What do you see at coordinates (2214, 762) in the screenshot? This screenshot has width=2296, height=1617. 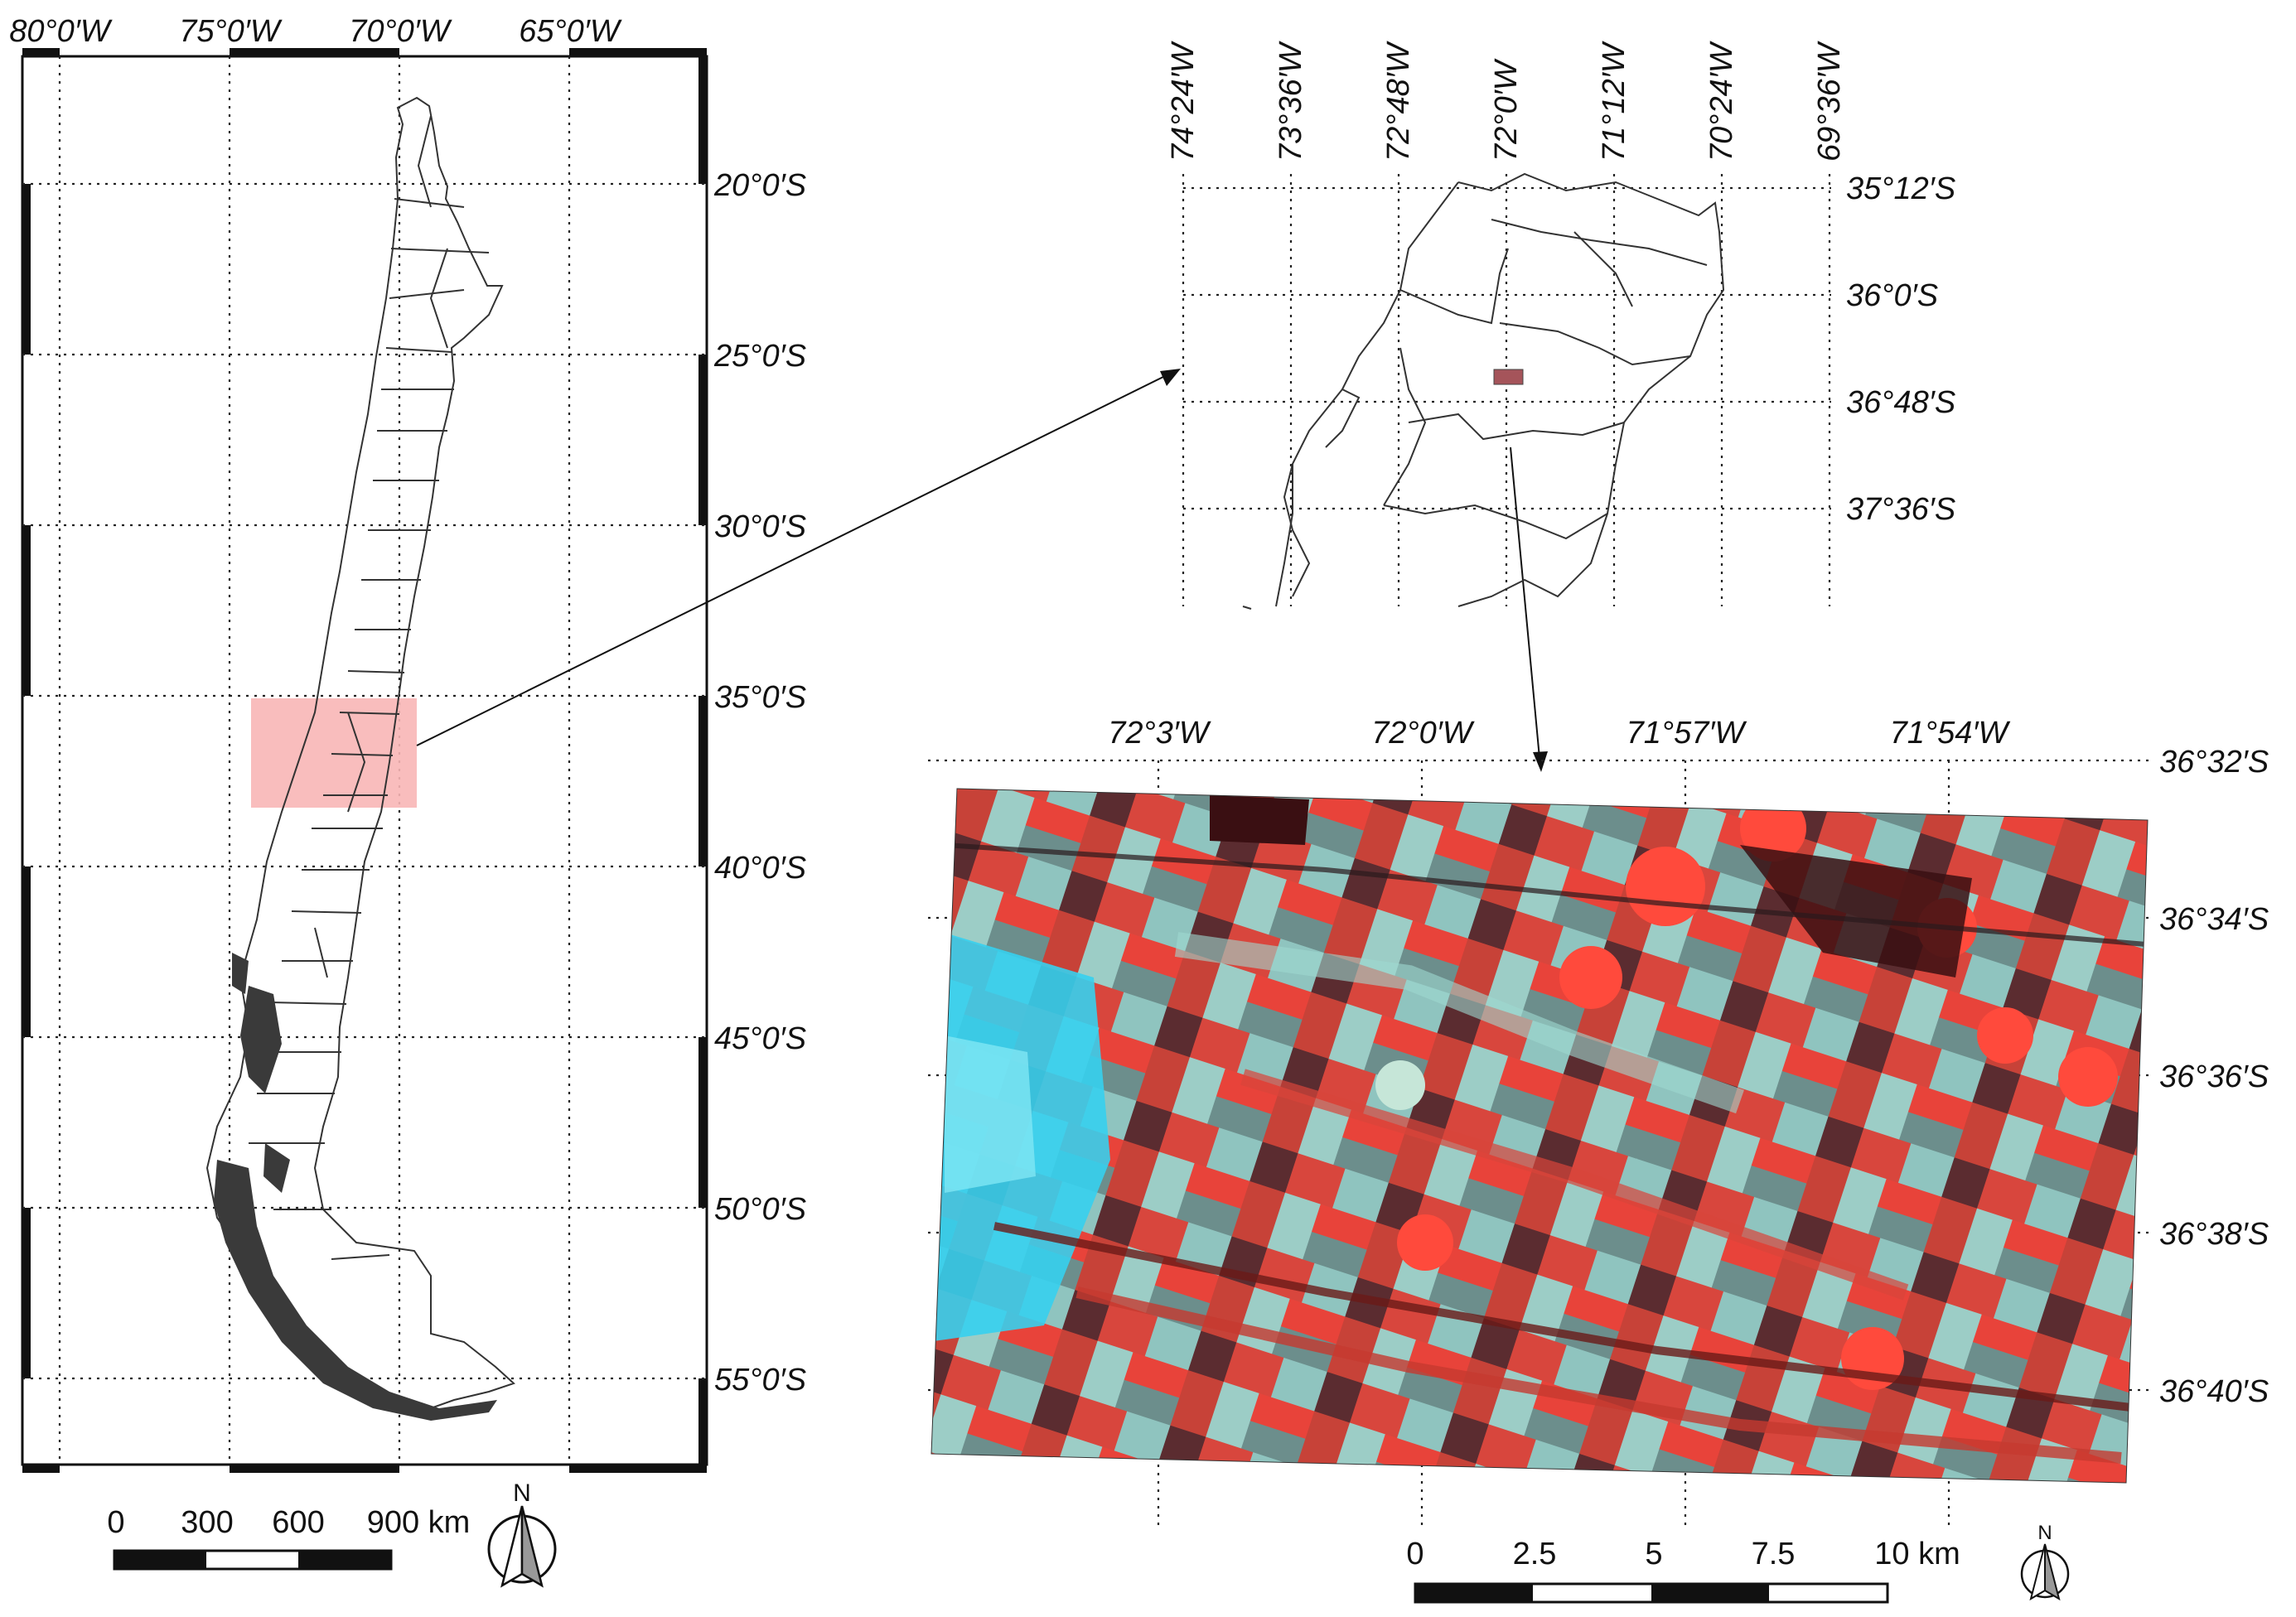 I see `study-lat-label: 36°32′S` at bounding box center [2214, 762].